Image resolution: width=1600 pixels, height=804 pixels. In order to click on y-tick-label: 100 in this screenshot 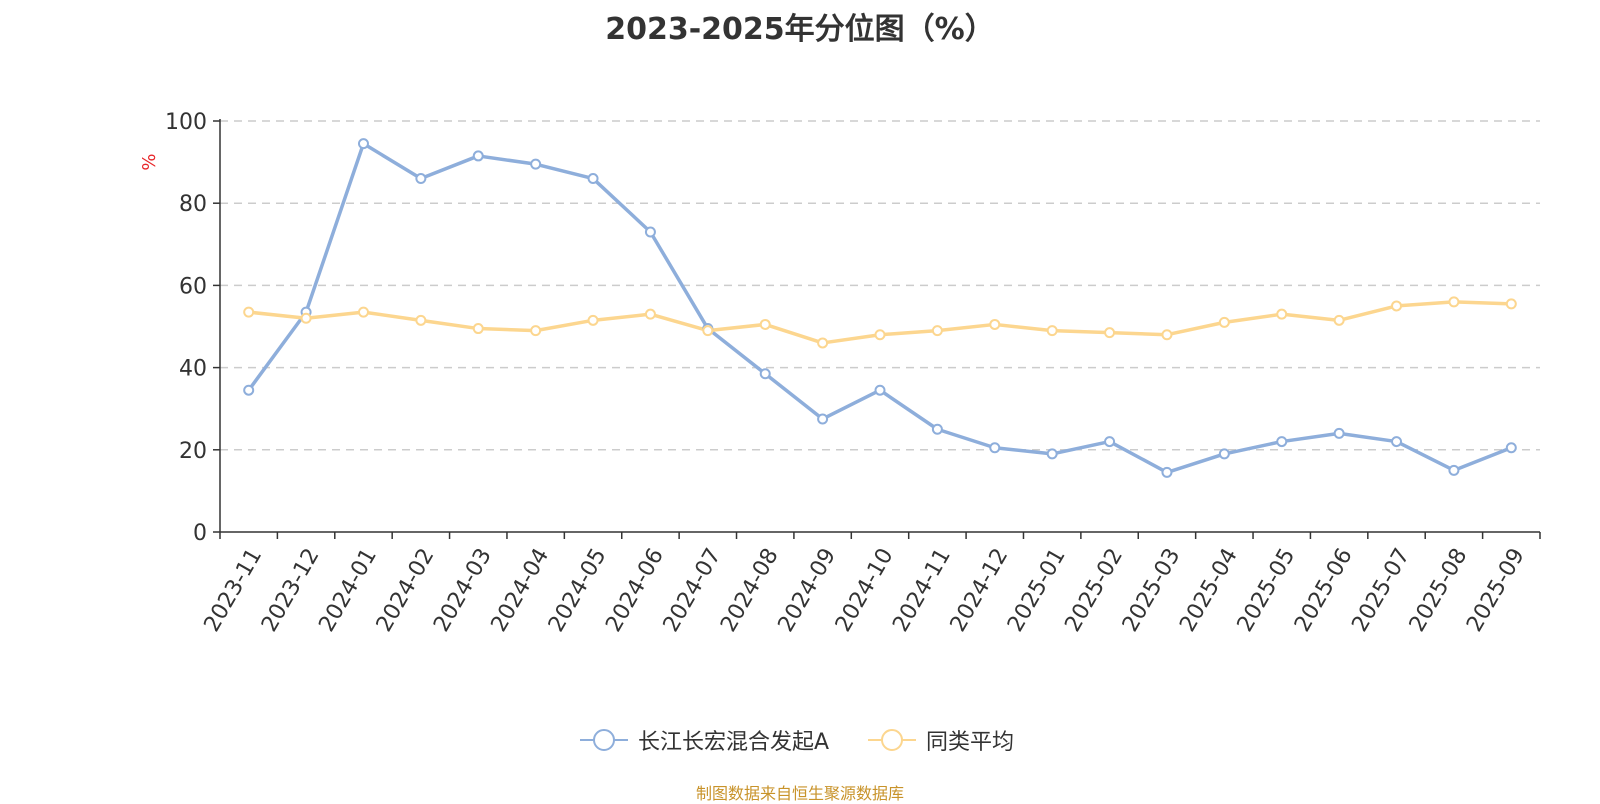, I will do `click(186, 122)`.